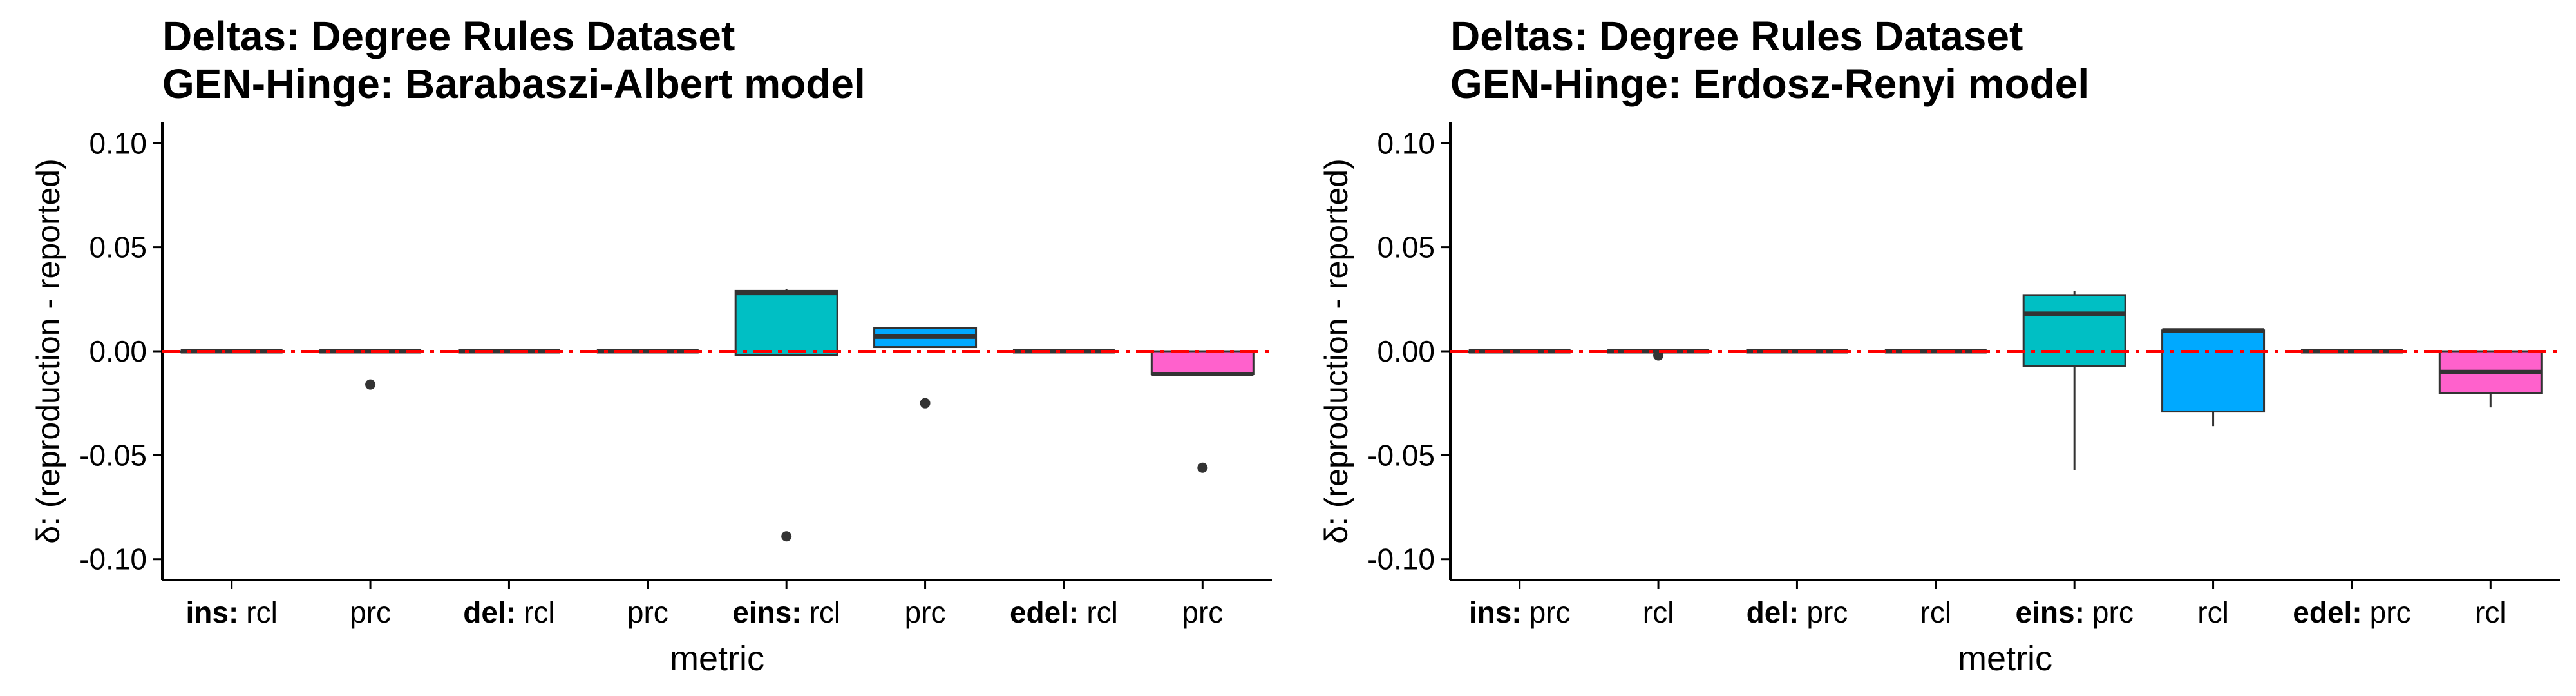  Describe the element at coordinates (1770, 84) in the screenshot. I see `chart-subtitle: GEN-Hinge: Erdosz-Renyi model` at that location.